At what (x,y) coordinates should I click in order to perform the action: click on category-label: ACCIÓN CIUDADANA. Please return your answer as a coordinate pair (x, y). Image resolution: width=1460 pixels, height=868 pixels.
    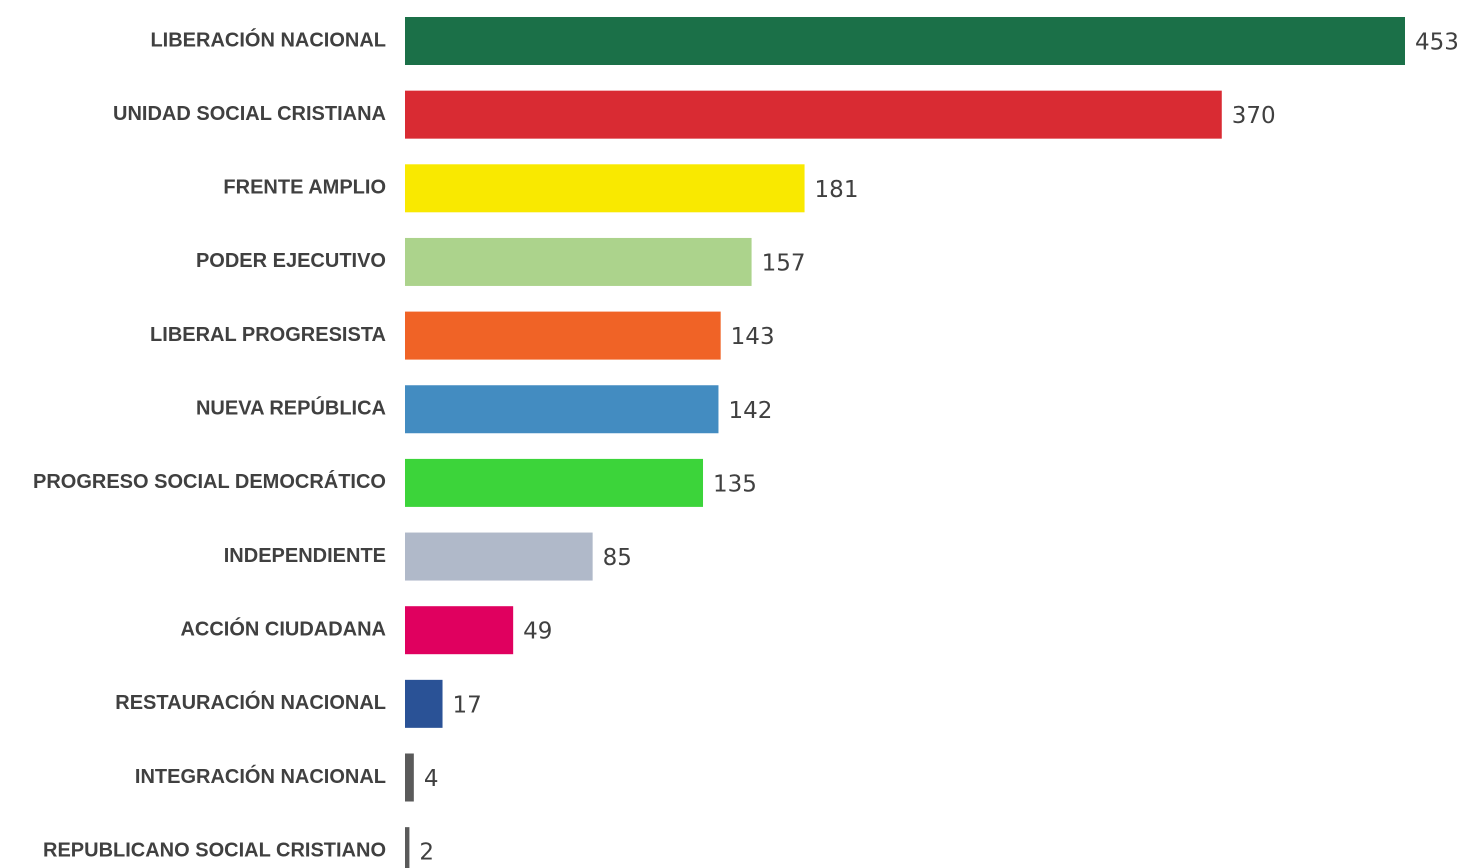
    Looking at the image, I should click on (283, 628).